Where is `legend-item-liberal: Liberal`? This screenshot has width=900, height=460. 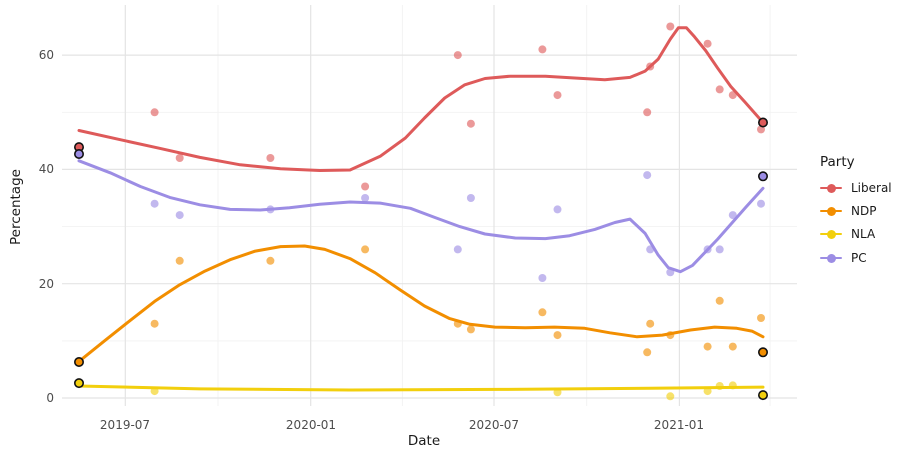
legend-item-liberal: Liberal is located at coordinates (856, 188).